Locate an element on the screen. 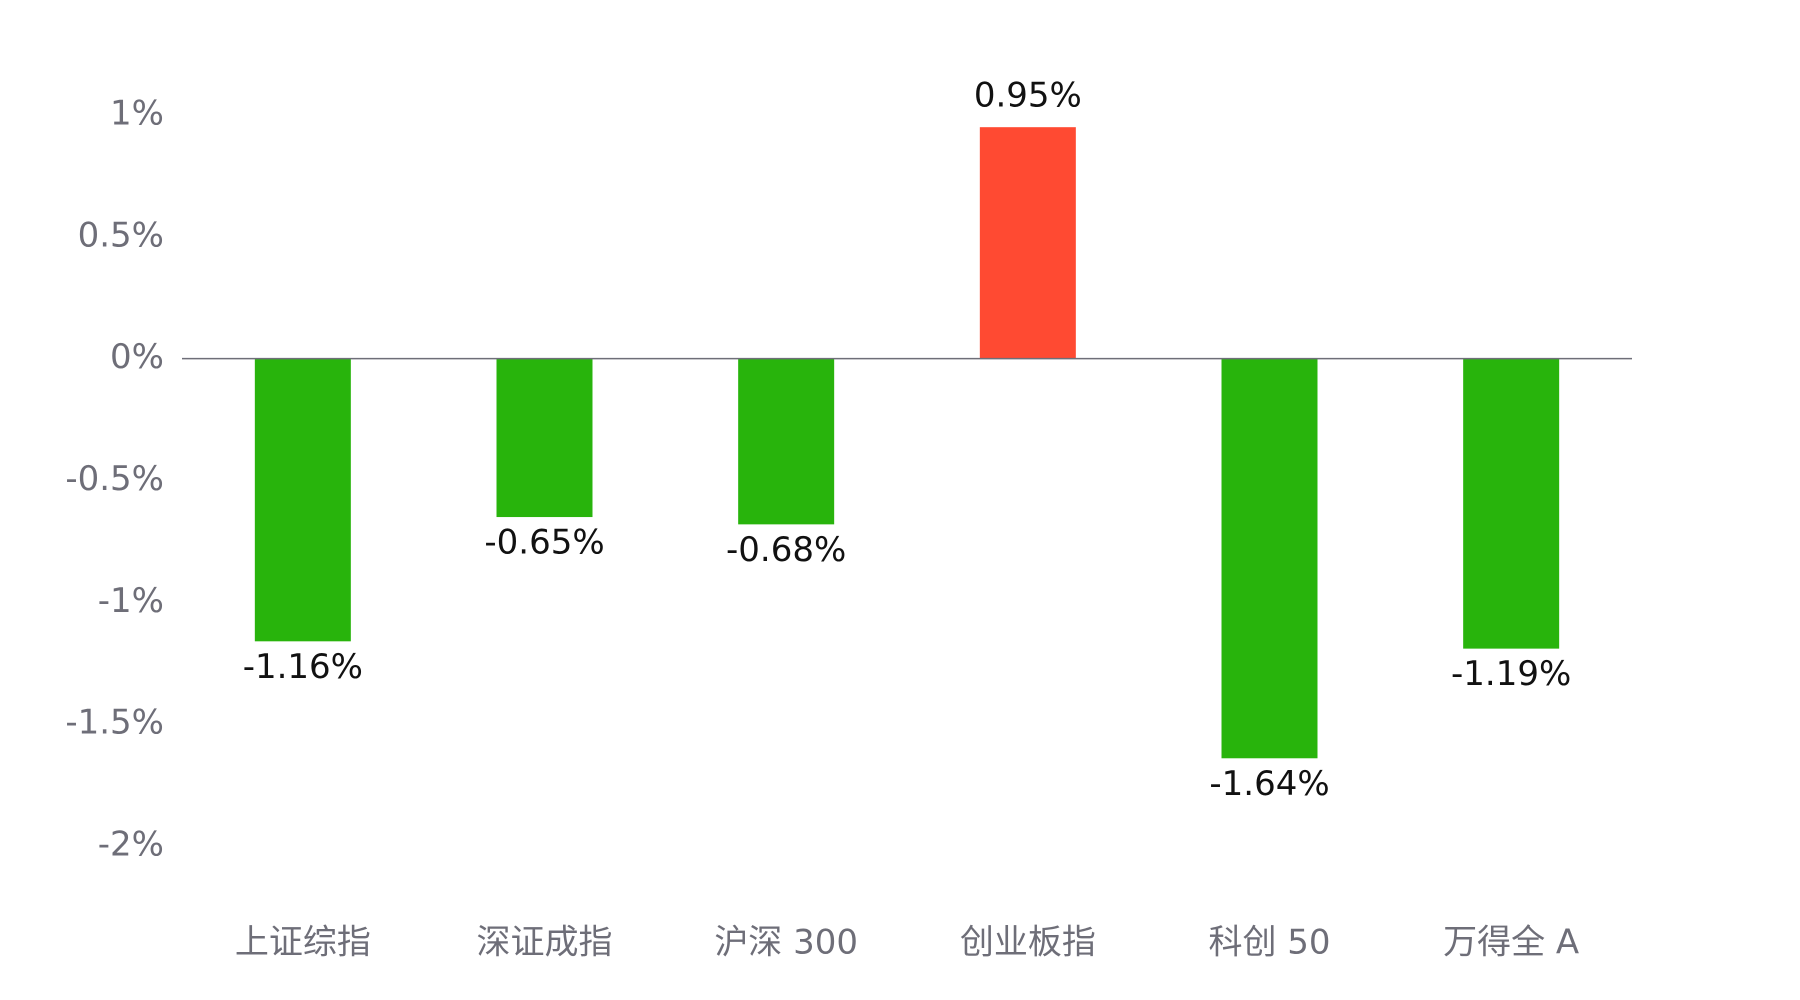 The width and height of the screenshot is (1800, 1000). y-tick-label: 1% is located at coordinates (137, 114).